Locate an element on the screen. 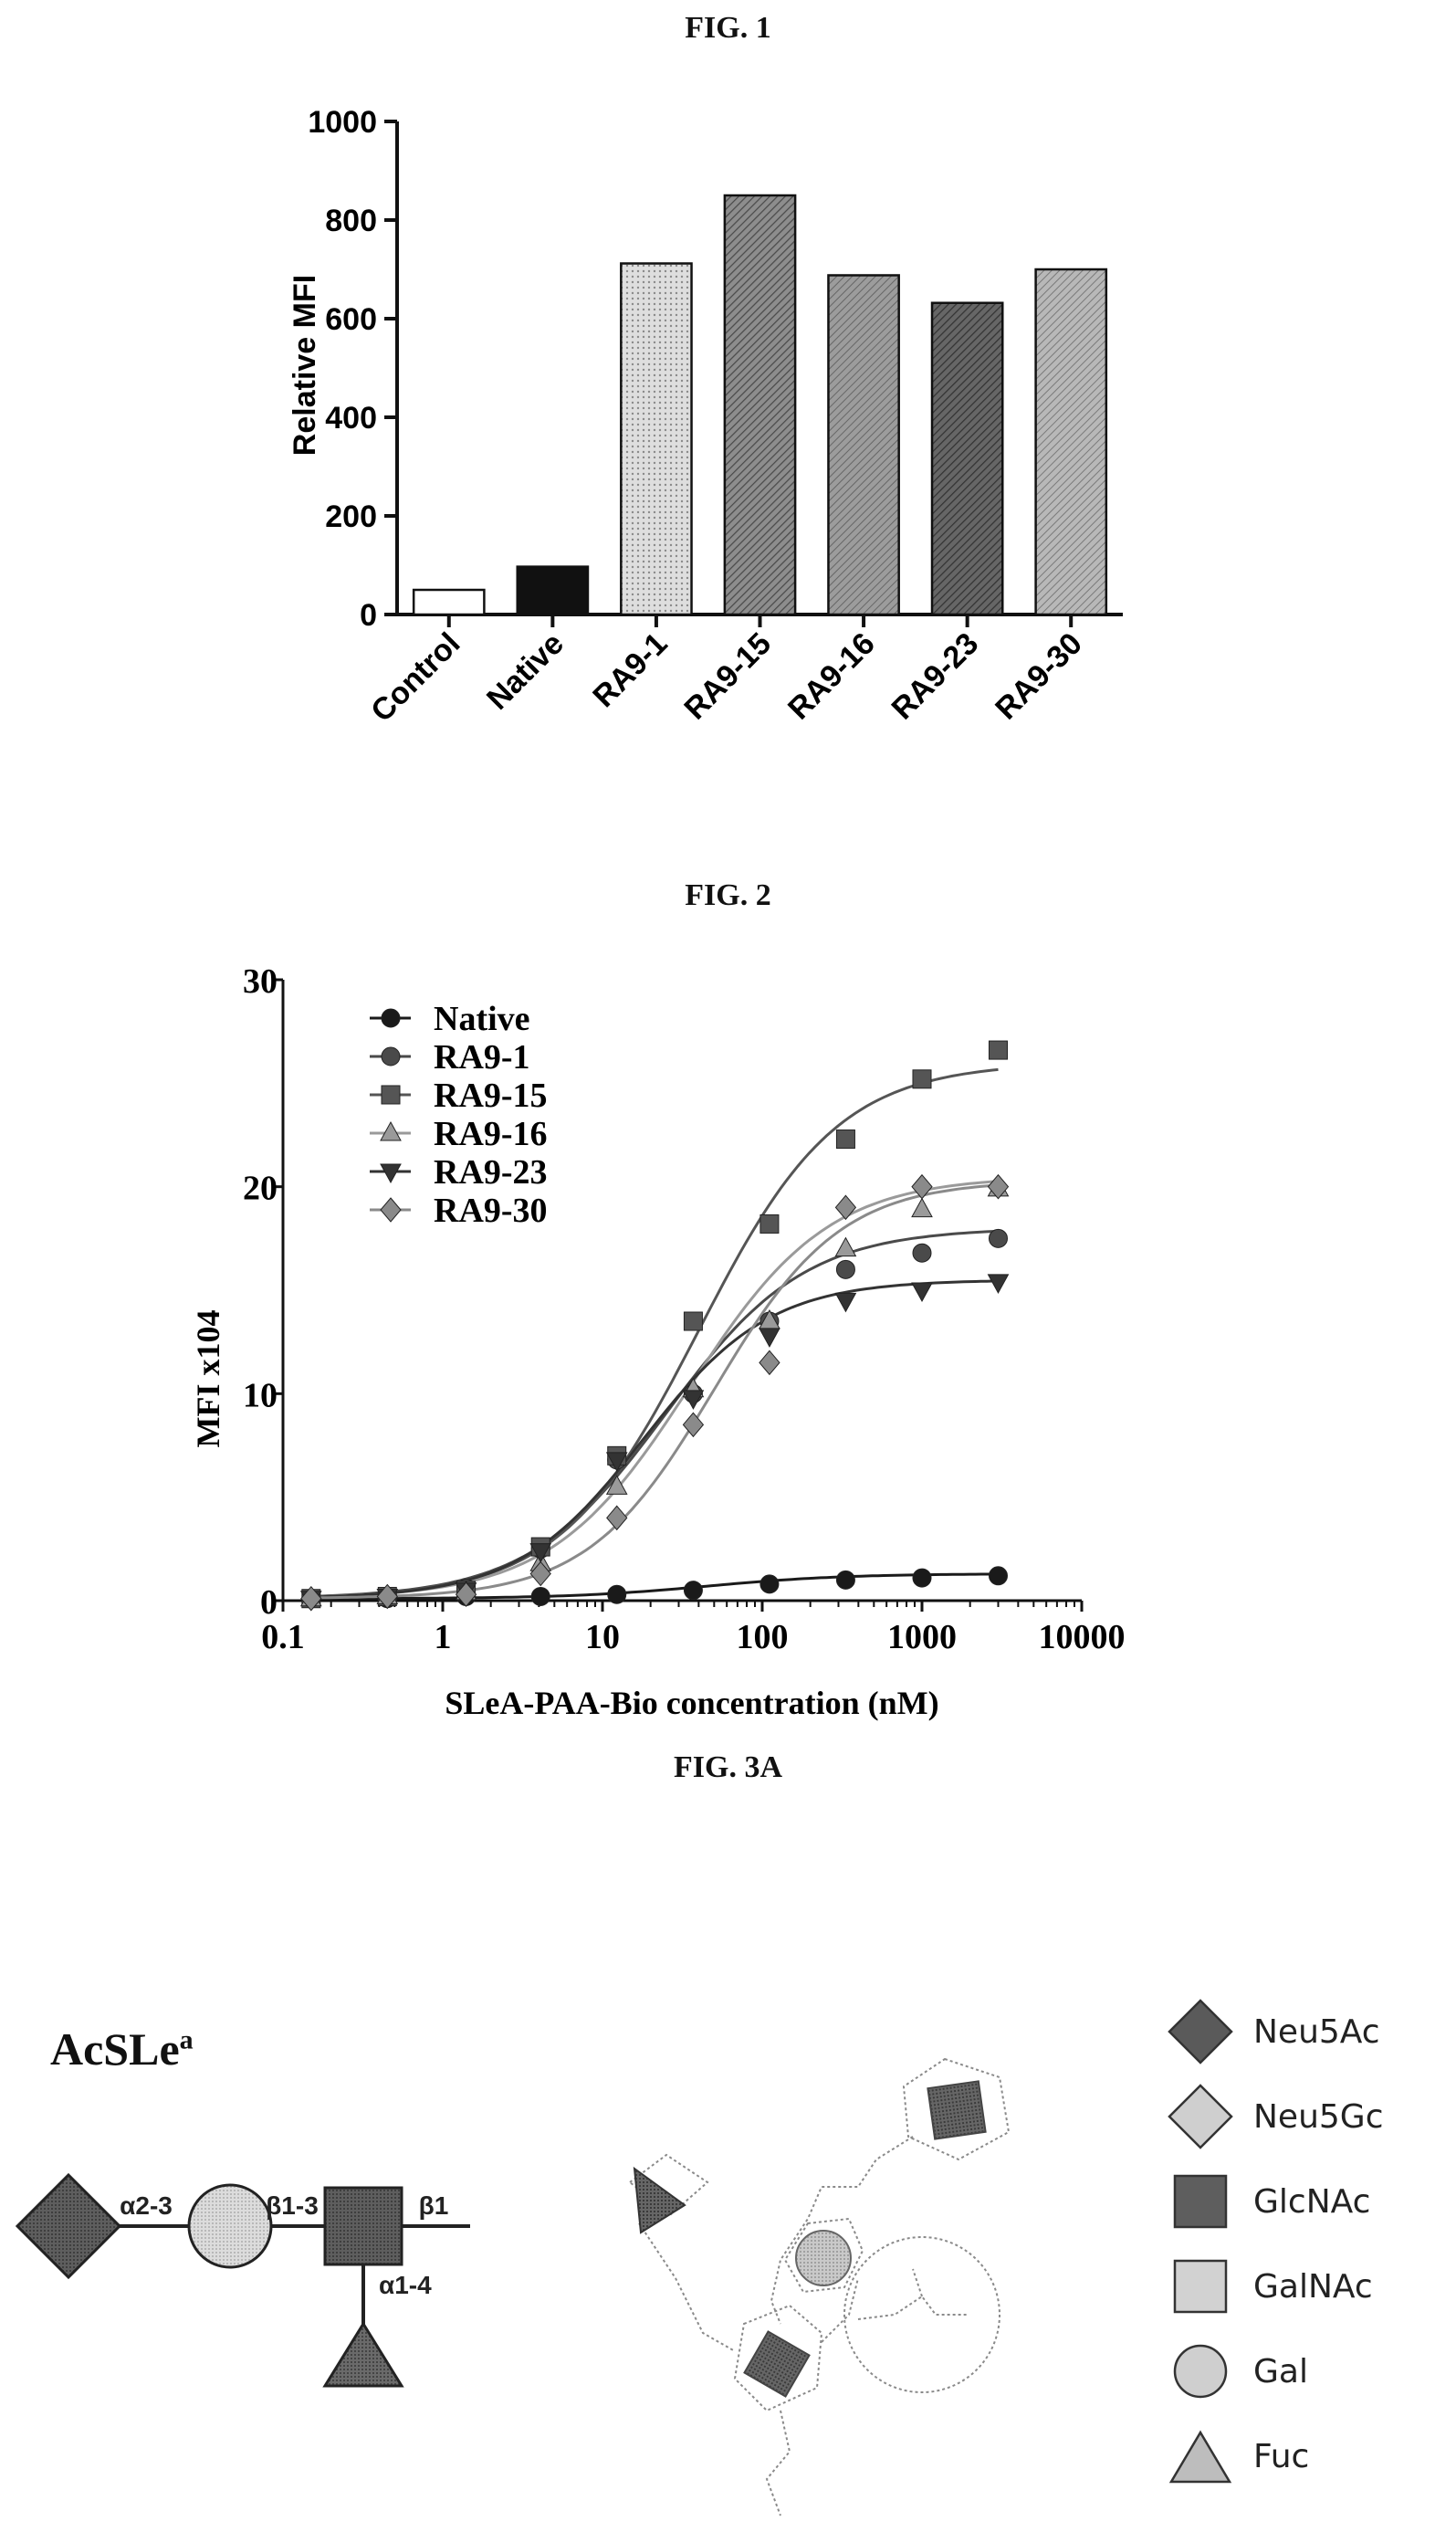 This screenshot has width=1456, height=2532. legend-label: Neu5Gc is located at coordinates (1318, 2117).